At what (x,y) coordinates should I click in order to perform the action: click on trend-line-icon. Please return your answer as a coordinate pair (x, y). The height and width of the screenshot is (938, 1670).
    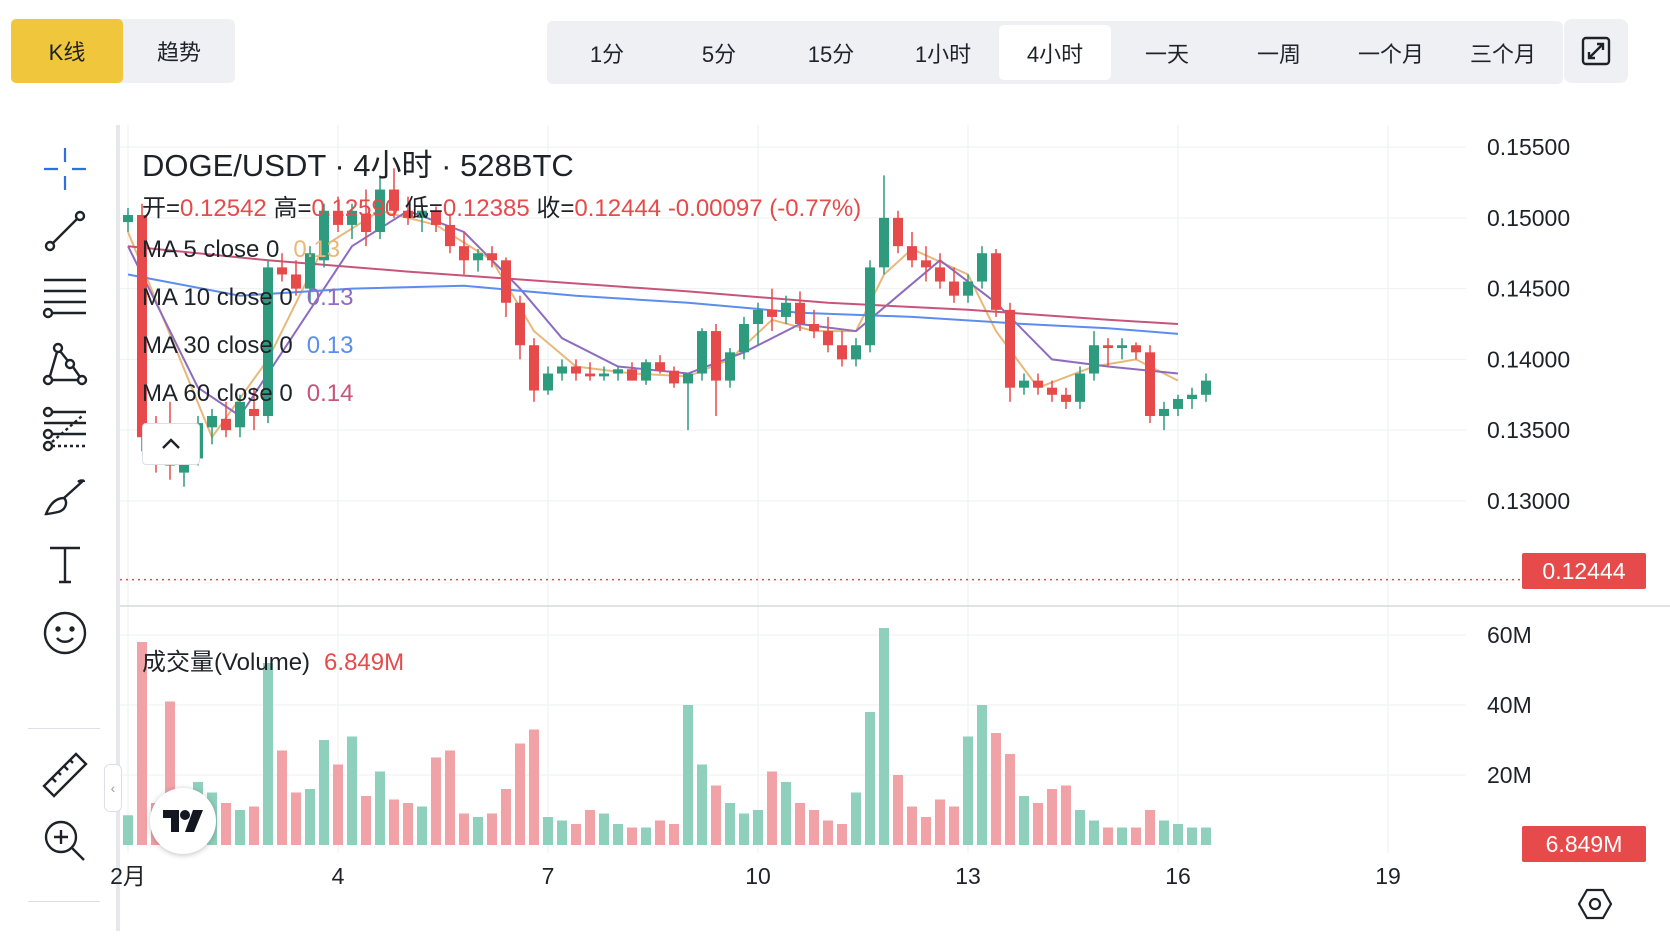
    Looking at the image, I should click on (65, 231).